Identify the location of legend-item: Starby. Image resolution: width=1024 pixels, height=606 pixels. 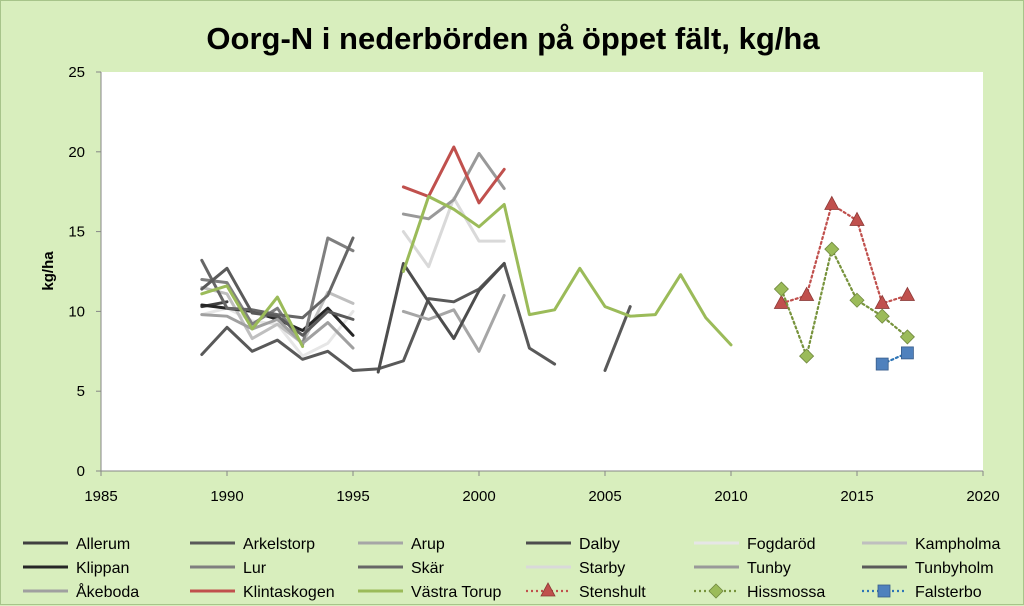
(575, 568).